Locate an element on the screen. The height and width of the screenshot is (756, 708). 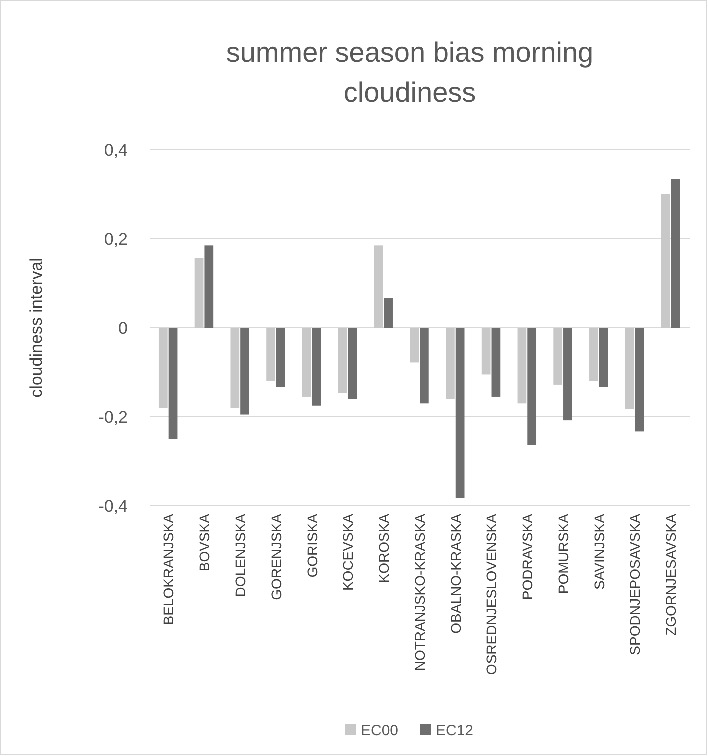
x-tick-label: NOTRANJSKO-KRASKA is located at coordinates (420, 592).